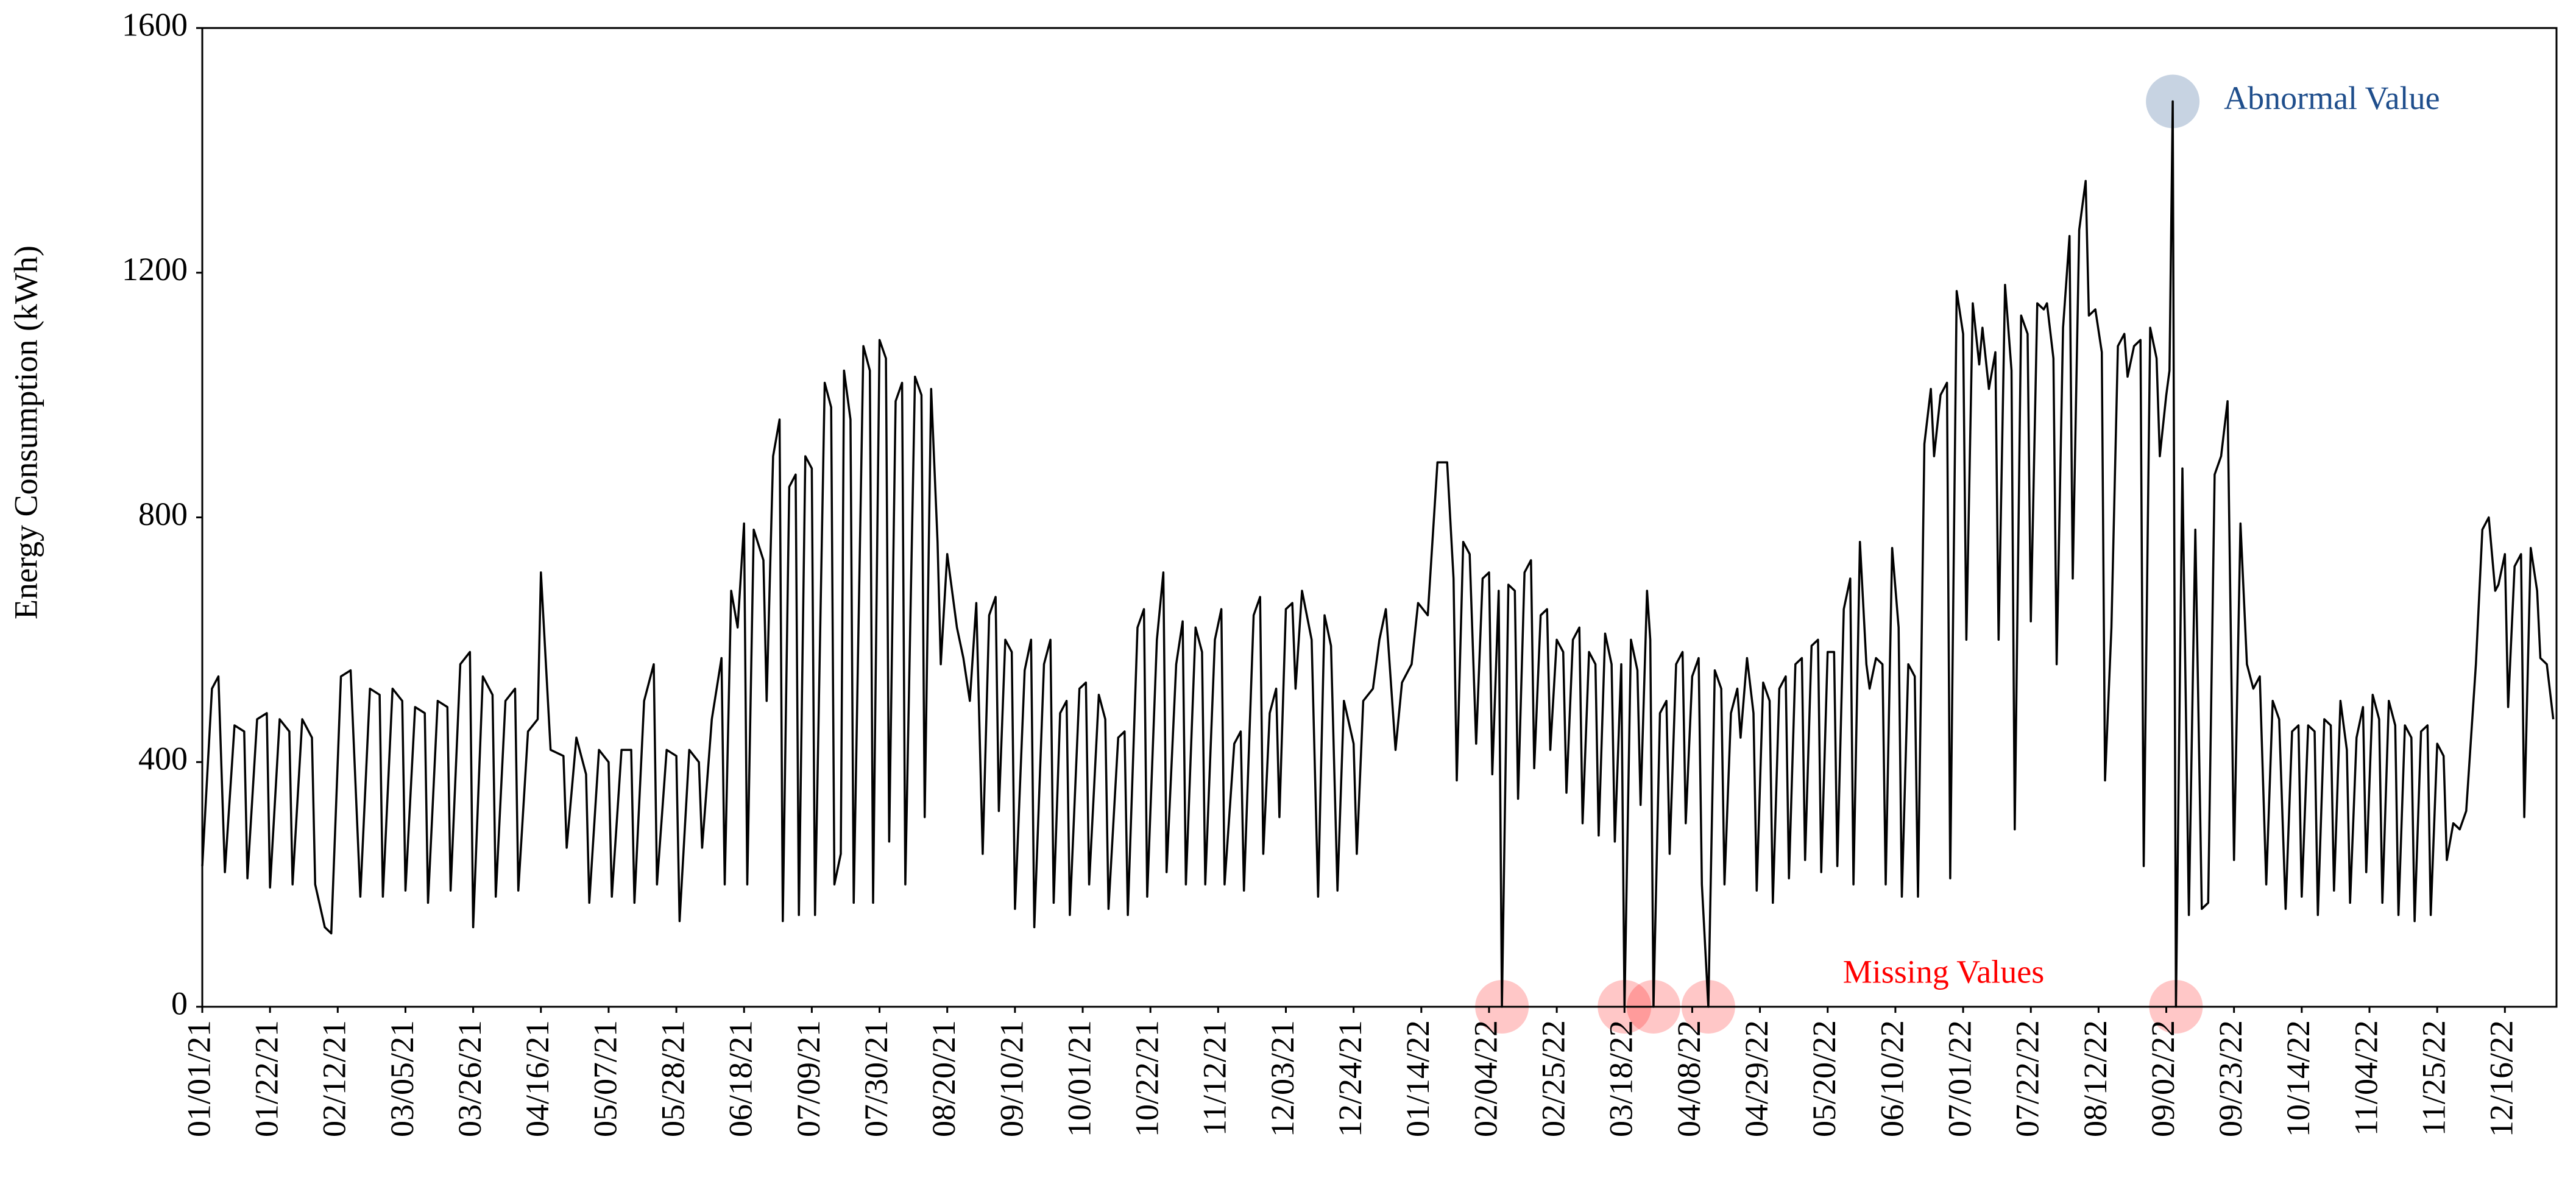  I want to click on x-tick-label: 11/04/22, so click(2366, 1078).